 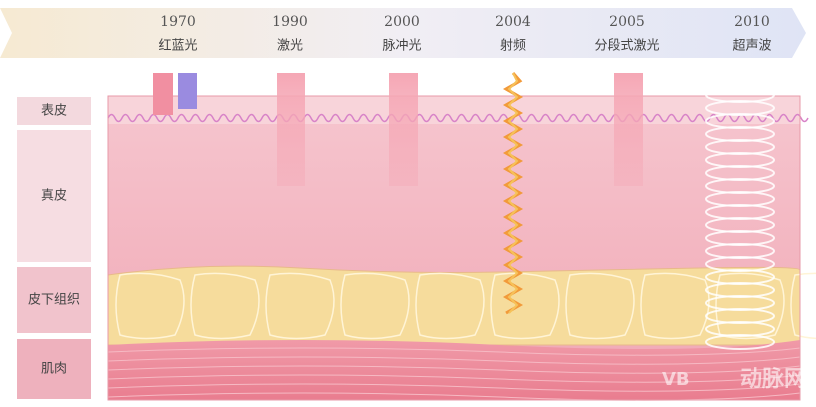 What do you see at coordinates (773, 379) in the screenshot?
I see `watermark: 动脉网` at bounding box center [773, 379].